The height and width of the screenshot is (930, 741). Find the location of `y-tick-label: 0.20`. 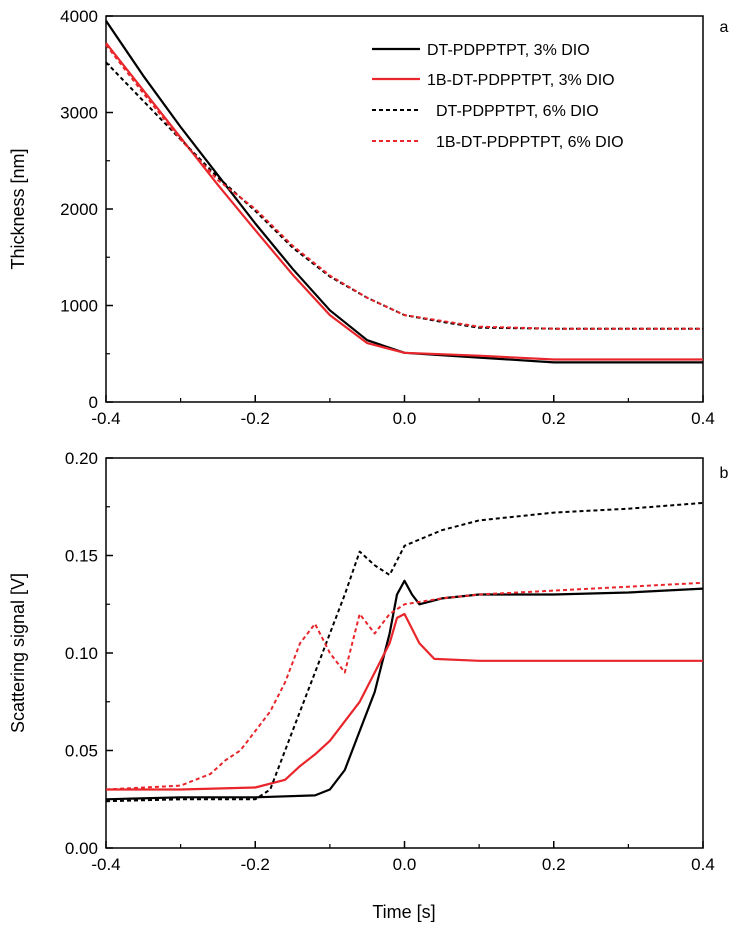

y-tick-label: 0.20 is located at coordinates (81, 458).